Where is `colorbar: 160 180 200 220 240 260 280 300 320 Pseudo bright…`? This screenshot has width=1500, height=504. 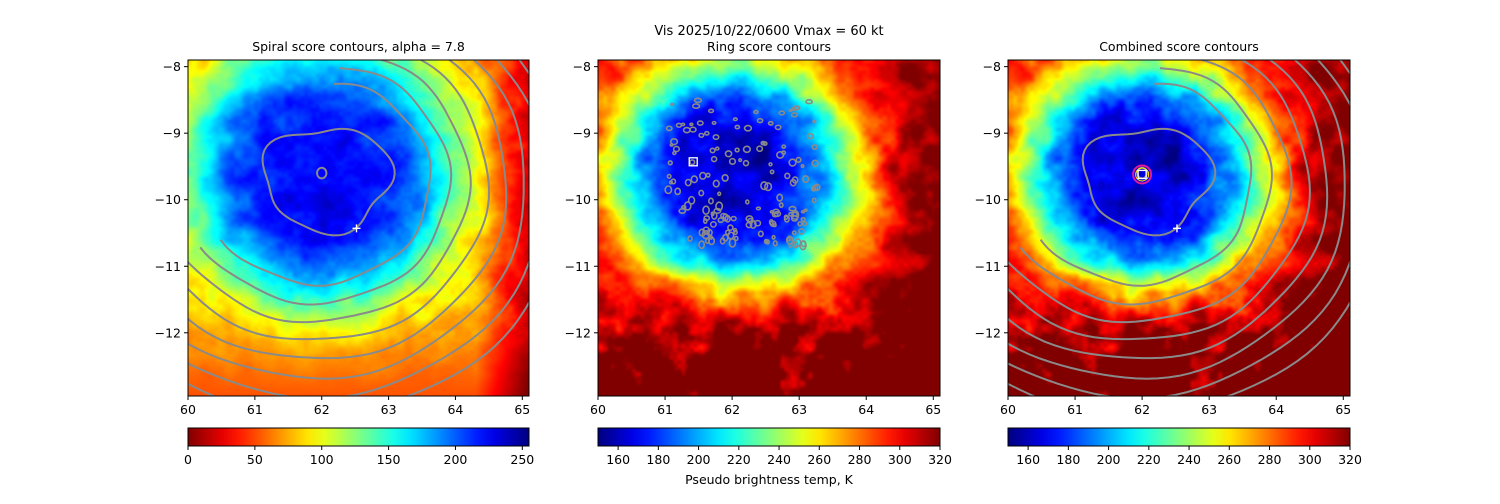
colorbar: 160 180 200 220 240 260 280 300 320 Pseudo bright… is located at coordinates (774, 457).